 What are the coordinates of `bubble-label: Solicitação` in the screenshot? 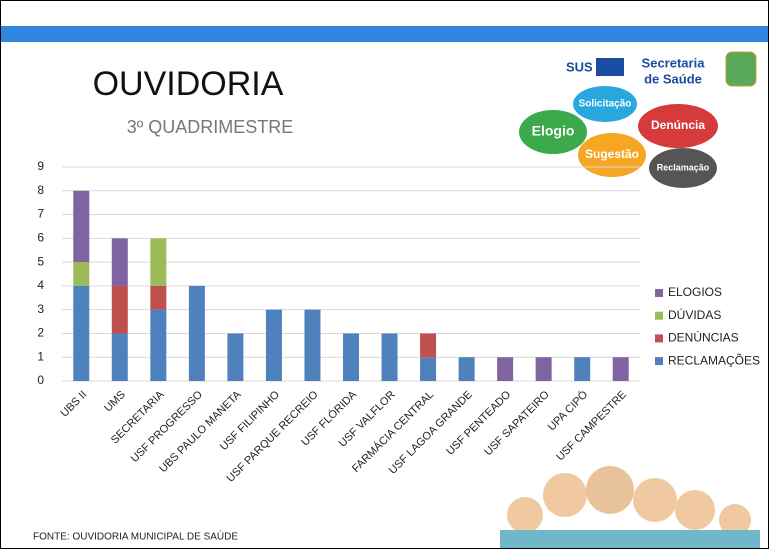 It's located at (605, 104).